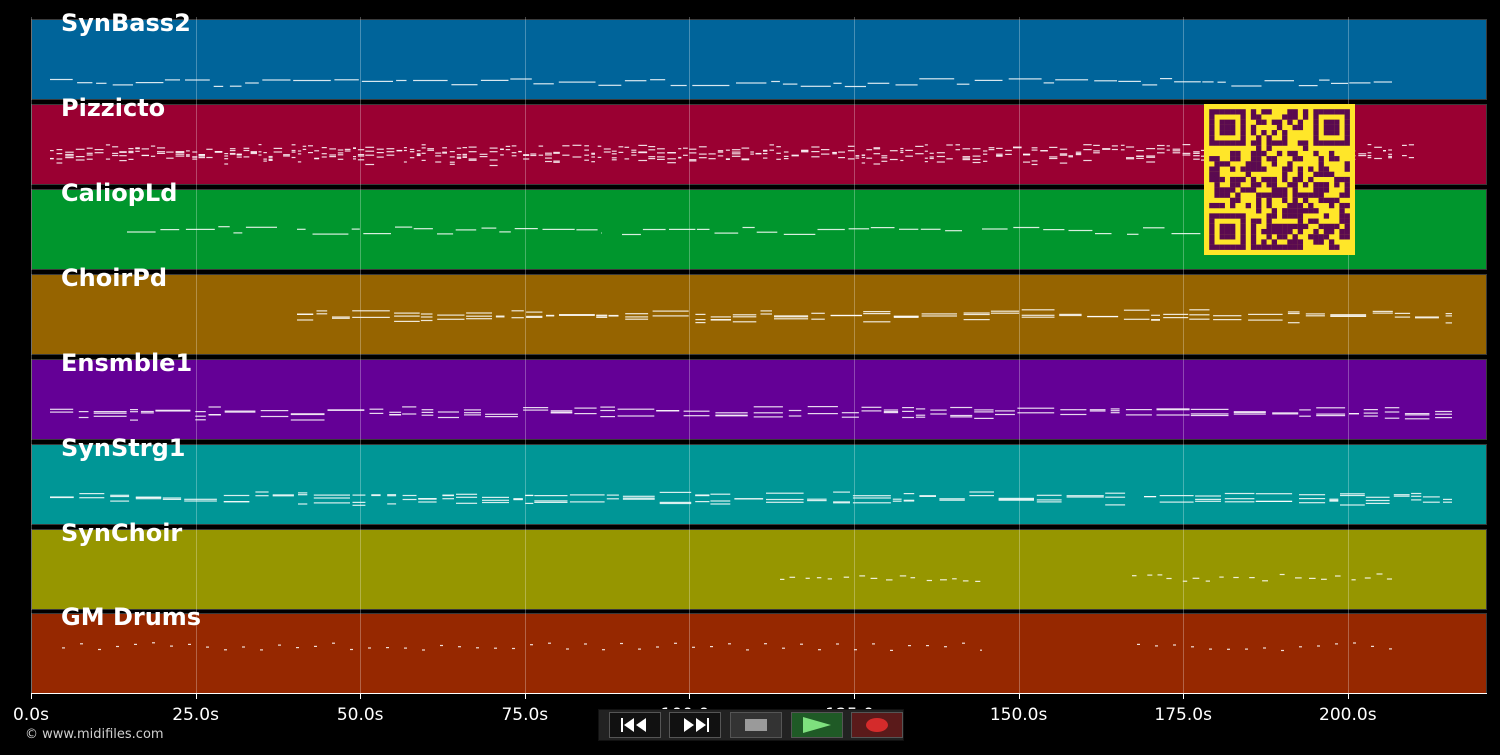 This screenshot has height=755, width=1500. Describe the element at coordinates (525, 715) in the screenshot. I see `tick-label: 75.0s` at that location.